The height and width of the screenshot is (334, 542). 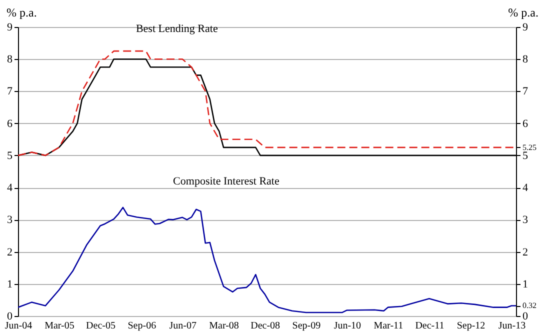 What do you see at coordinates (529, 305) in the screenshot?
I see `y2-tick-label: 0.32` at bounding box center [529, 305].